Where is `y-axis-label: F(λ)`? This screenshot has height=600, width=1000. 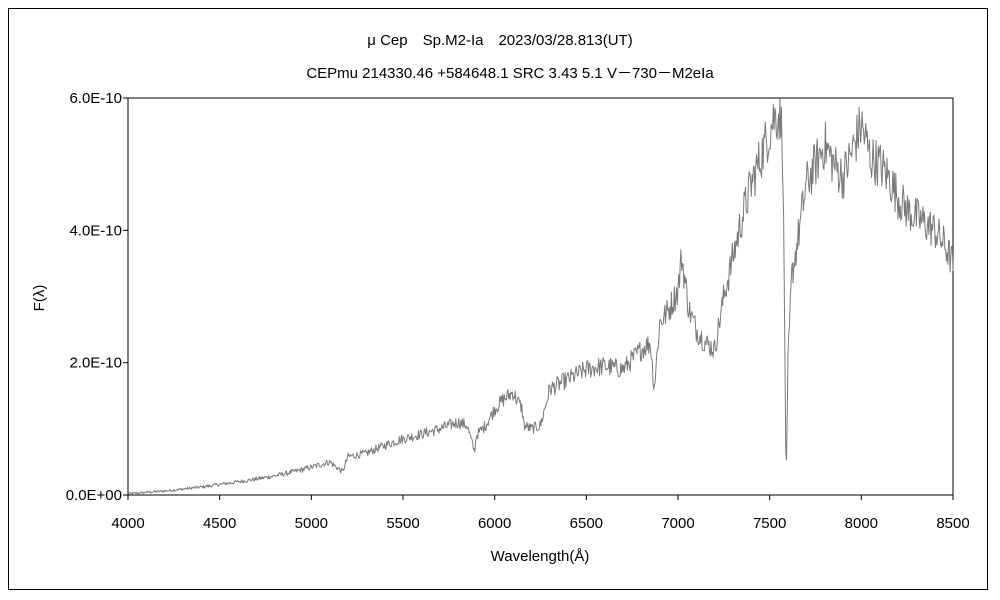 y-axis-label: F(λ) is located at coordinates (39, 298).